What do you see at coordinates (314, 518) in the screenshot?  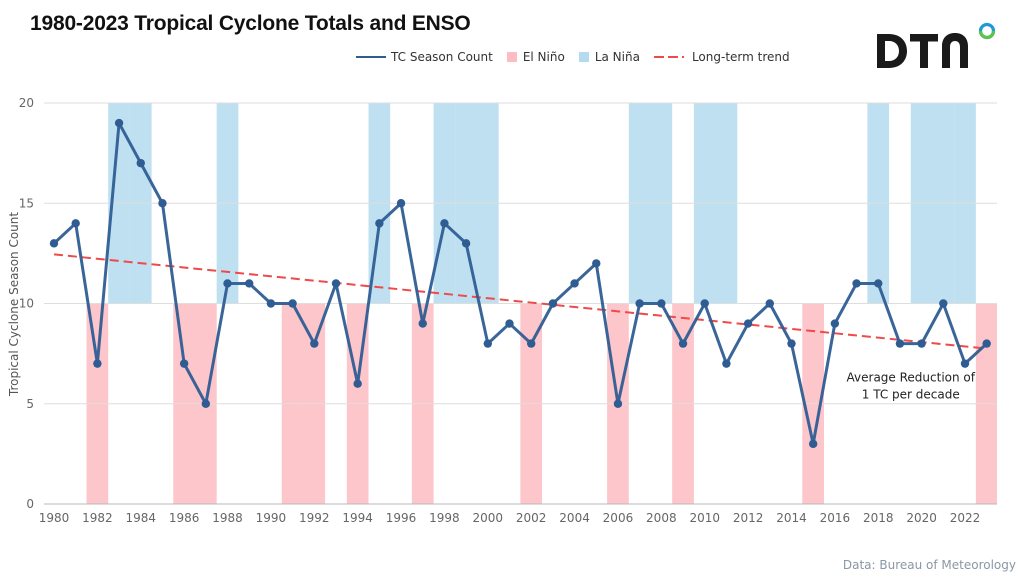 I see `x-tick-label: 1992` at bounding box center [314, 518].